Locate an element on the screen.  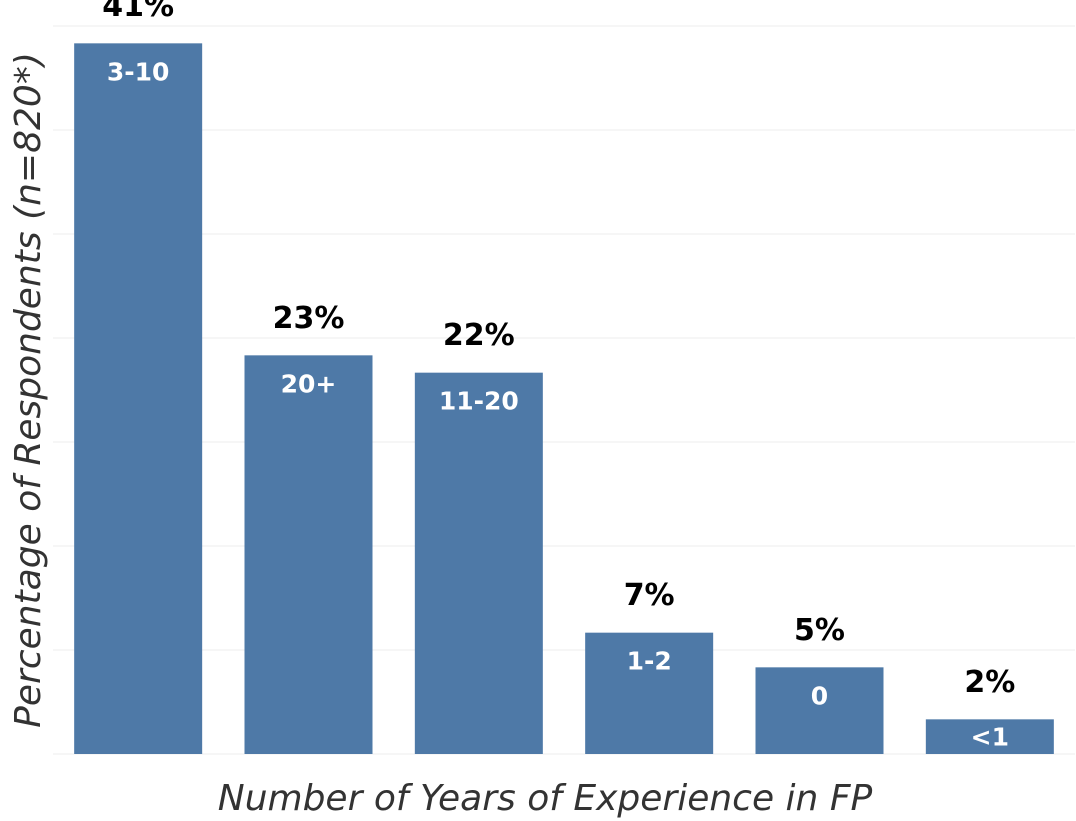
category-label: 11-20 is located at coordinates (479, 401).